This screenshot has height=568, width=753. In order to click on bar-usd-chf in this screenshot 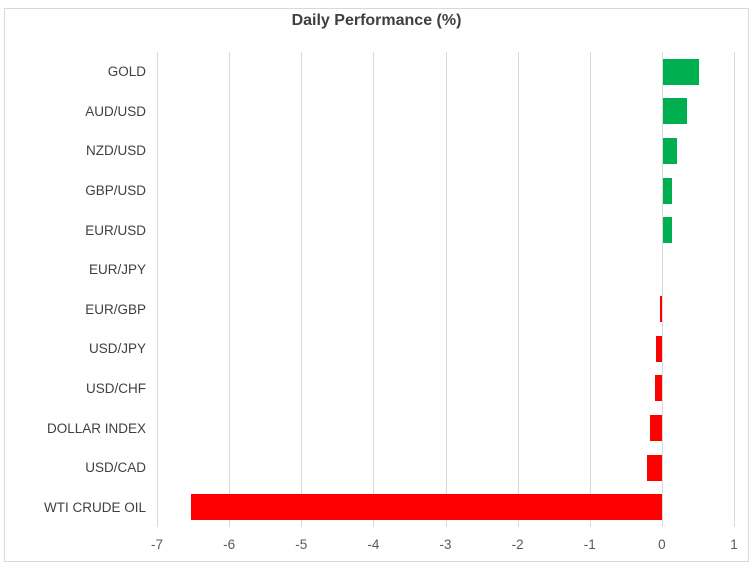, I will do `click(658, 388)`.